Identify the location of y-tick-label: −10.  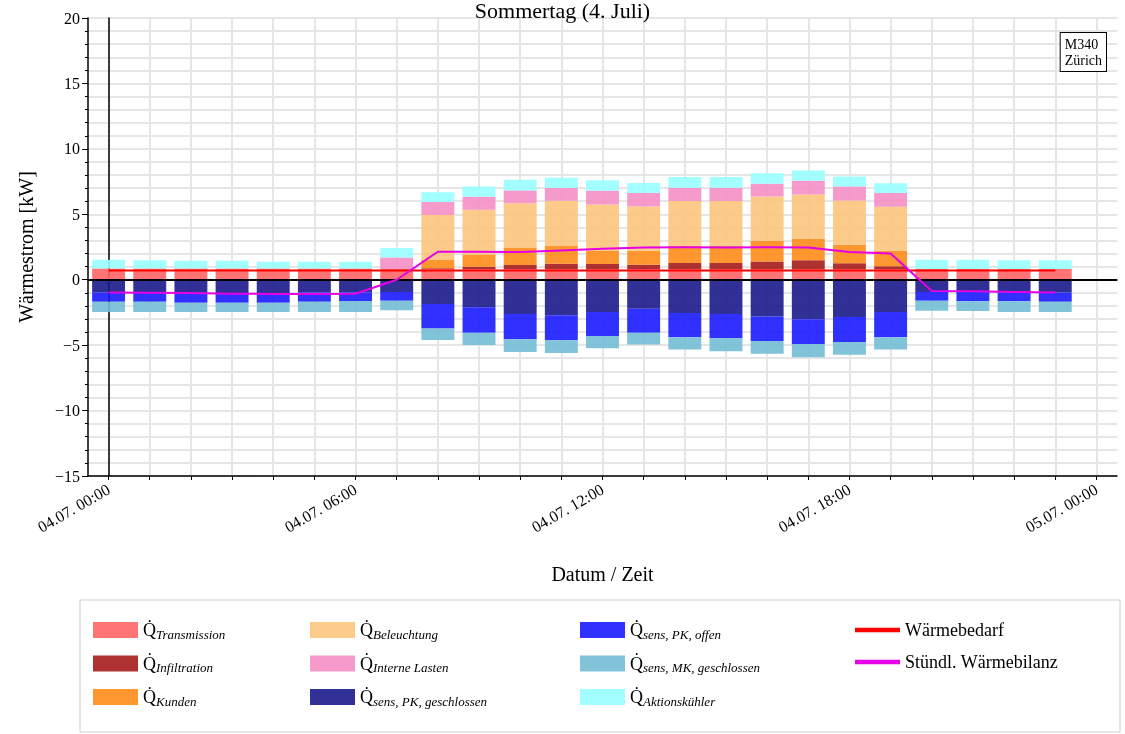
(67, 411).